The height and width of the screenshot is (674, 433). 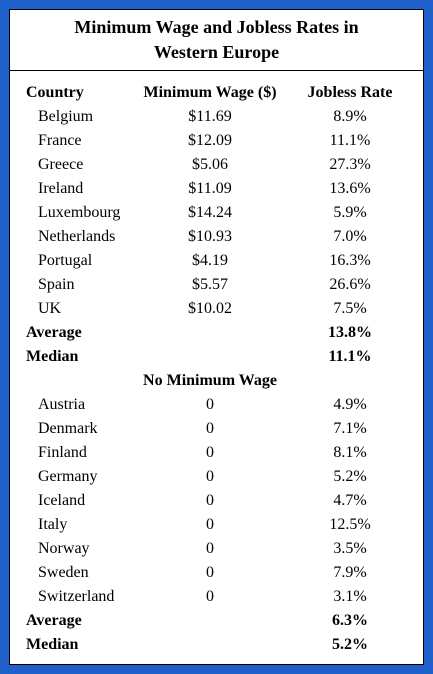 What do you see at coordinates (68, 476) in the screenshot?
I see `country-cell: Germany` at bounding box center [68, 476].